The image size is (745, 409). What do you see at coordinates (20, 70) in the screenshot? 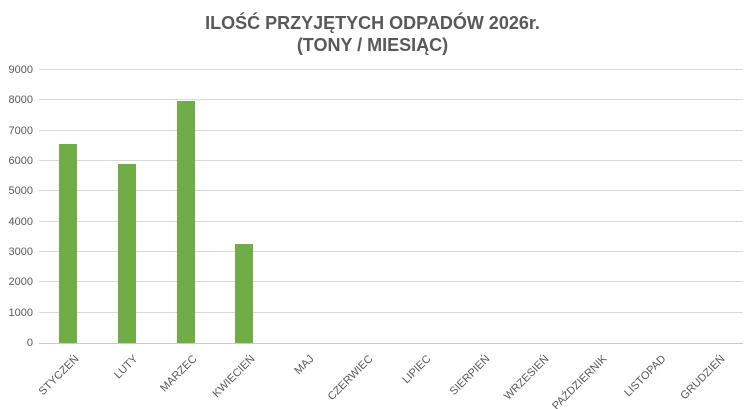
I see `y-tick-label-9000: 9000` at bounding box center [20, 70].